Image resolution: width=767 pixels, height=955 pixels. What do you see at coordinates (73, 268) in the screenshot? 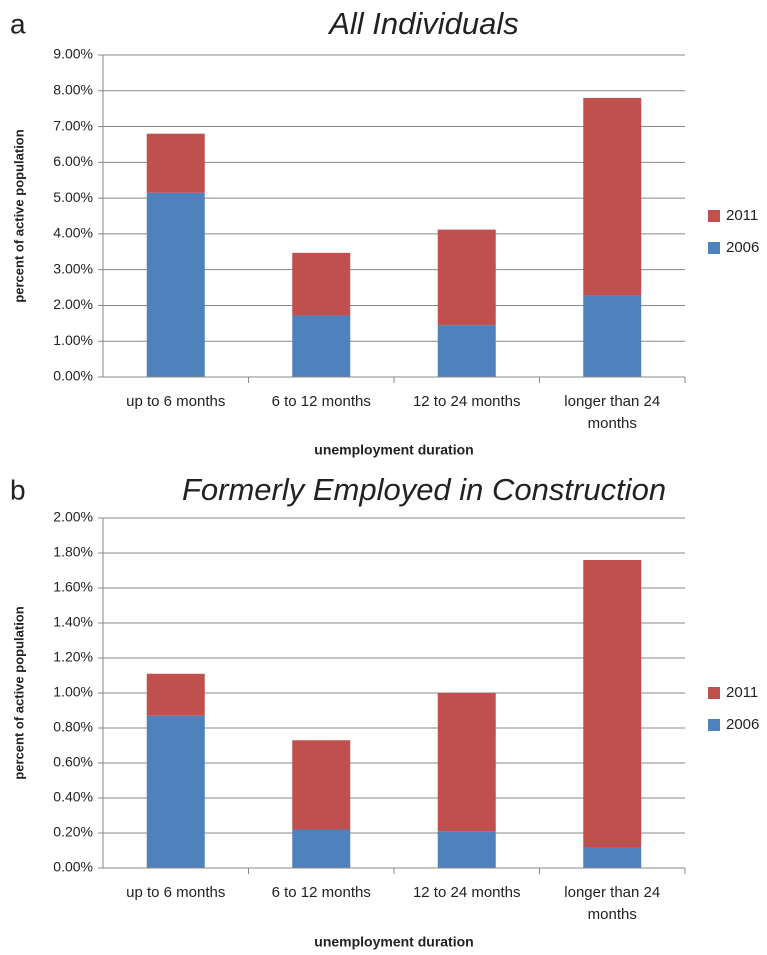
I see `y-tick-label: 3.00%` at bounding box center [73, 268].